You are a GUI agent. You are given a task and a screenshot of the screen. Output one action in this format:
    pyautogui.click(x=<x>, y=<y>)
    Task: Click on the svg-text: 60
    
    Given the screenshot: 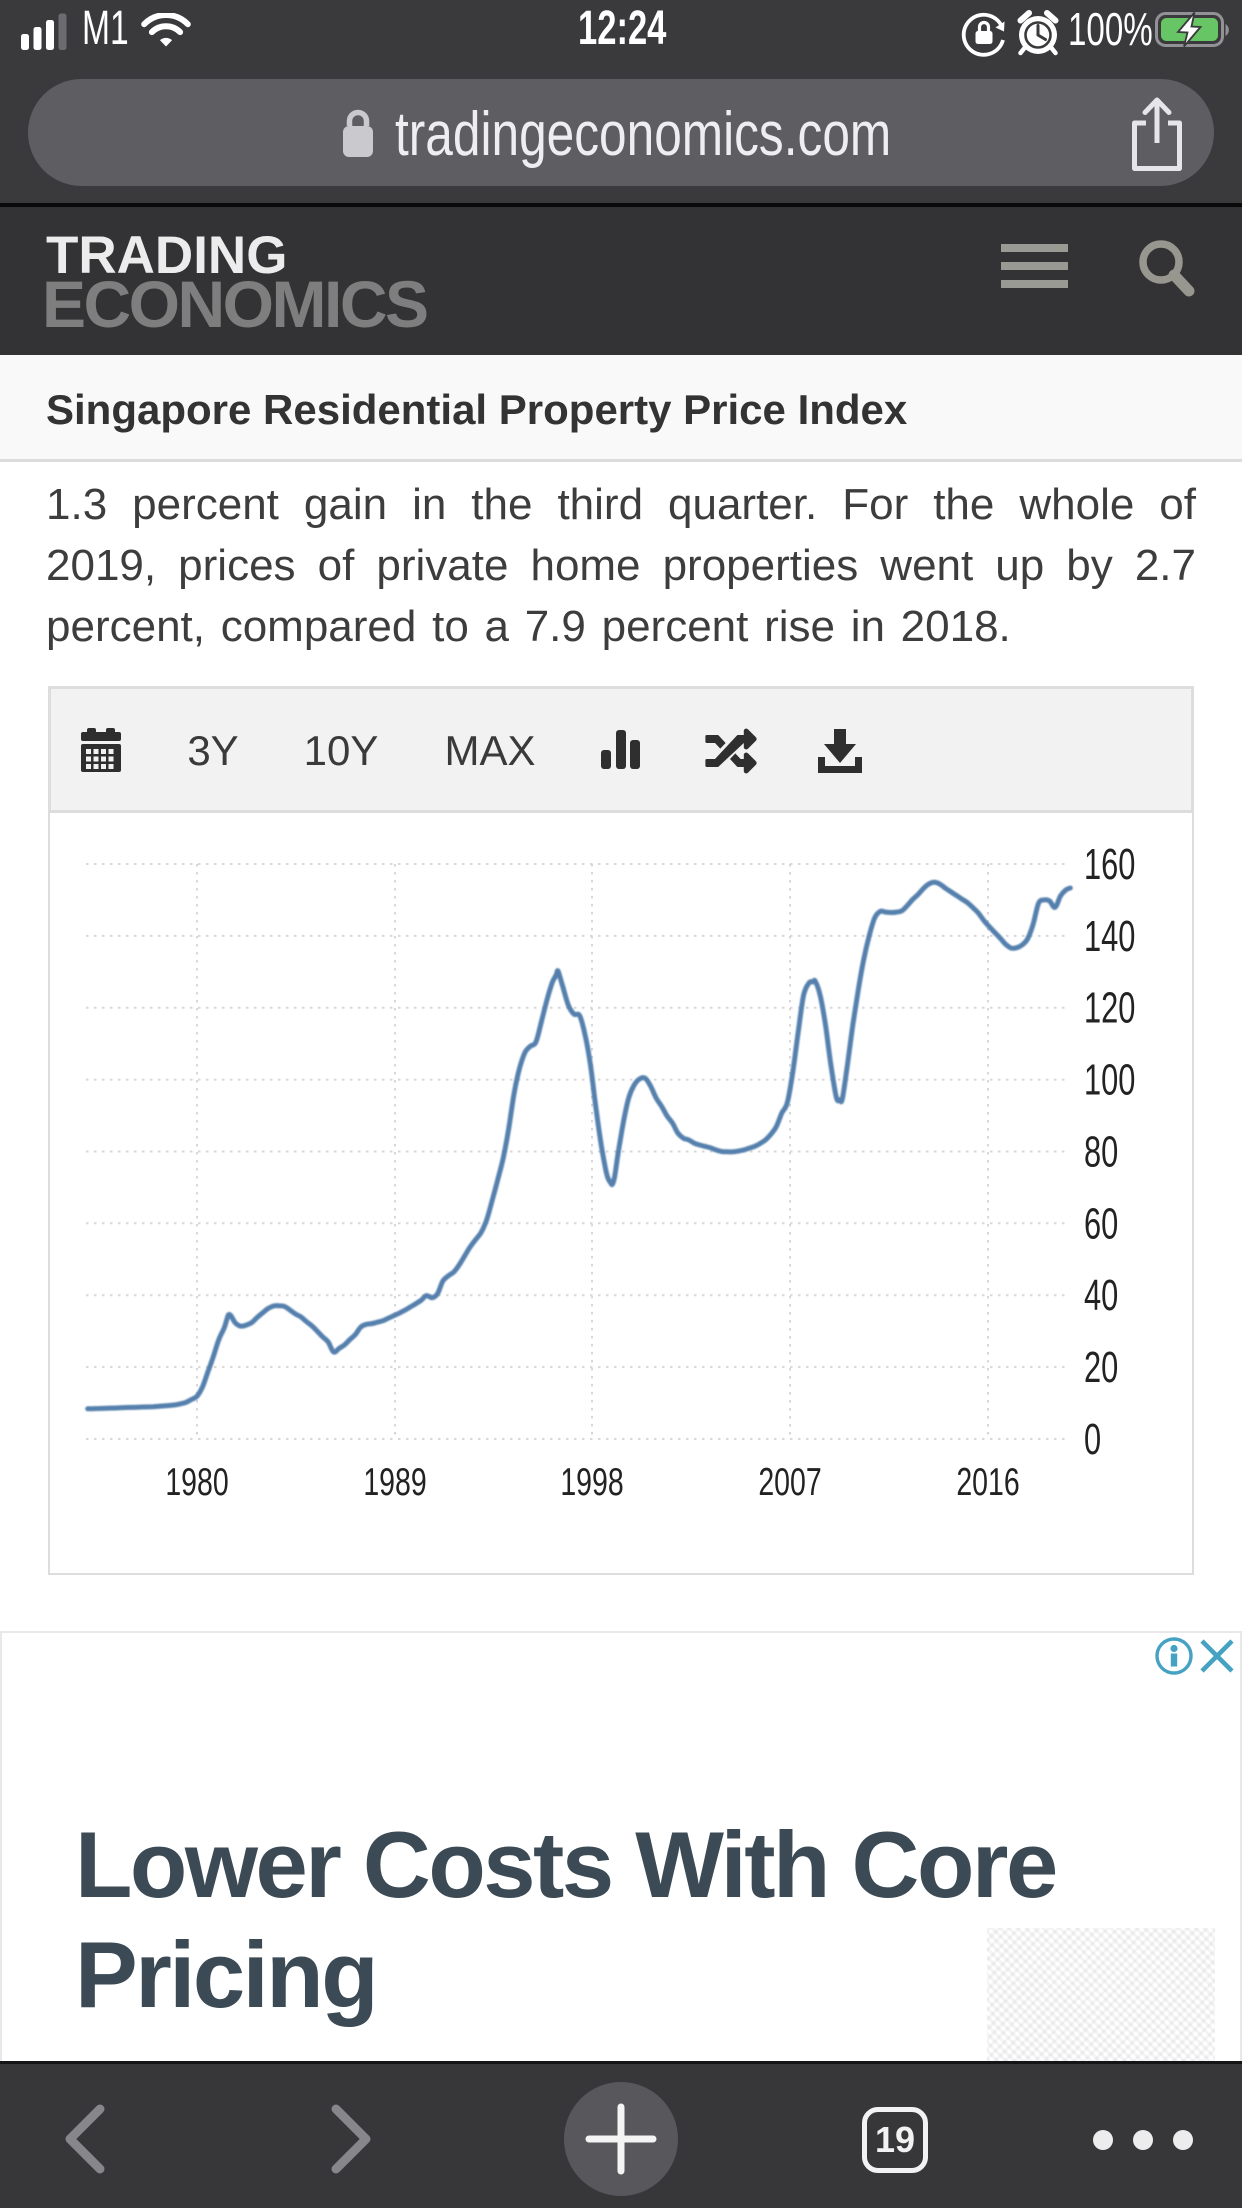 What is the action you would take?
    pyautogui.click(x=1101, y=1224)
    